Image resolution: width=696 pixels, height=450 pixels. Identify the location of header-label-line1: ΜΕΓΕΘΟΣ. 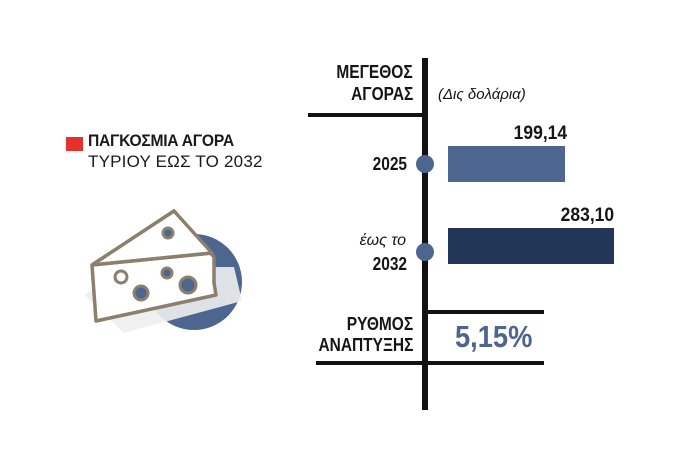
(374, 72).